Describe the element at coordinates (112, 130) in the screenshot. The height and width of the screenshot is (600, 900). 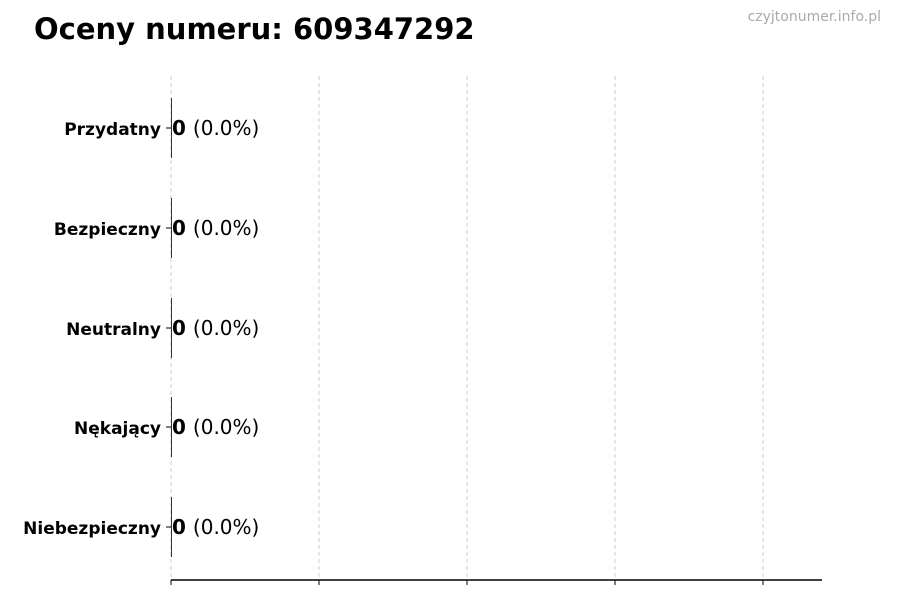
I see `category-label: Przydatny` at that location.